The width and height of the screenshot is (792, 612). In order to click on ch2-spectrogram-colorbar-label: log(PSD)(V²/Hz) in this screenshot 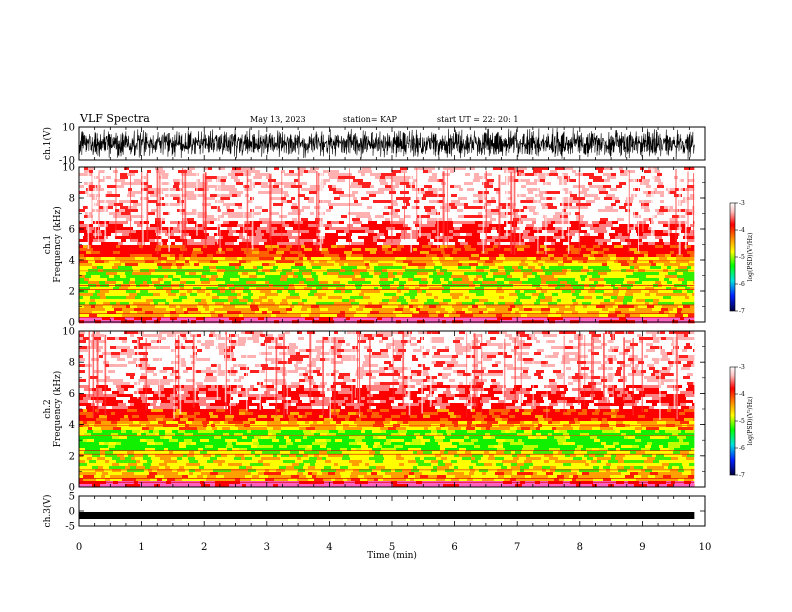, I will do `click(750, 421)`.